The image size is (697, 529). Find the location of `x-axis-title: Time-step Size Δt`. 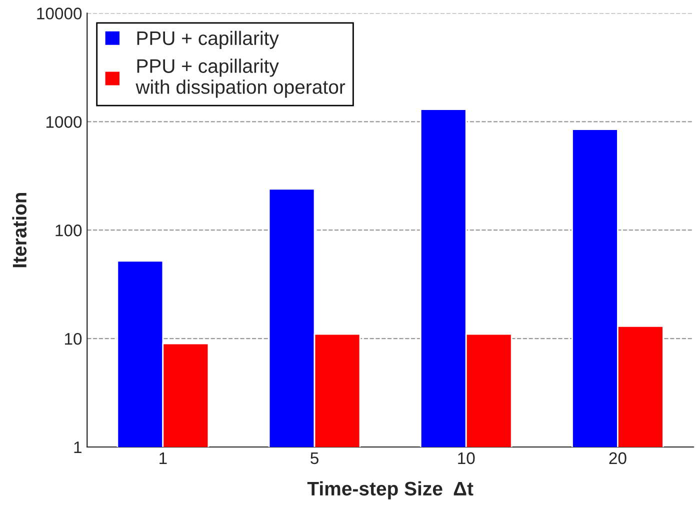

x-axis-title: Time-step Size Δt is located at coordinates (390, 490).